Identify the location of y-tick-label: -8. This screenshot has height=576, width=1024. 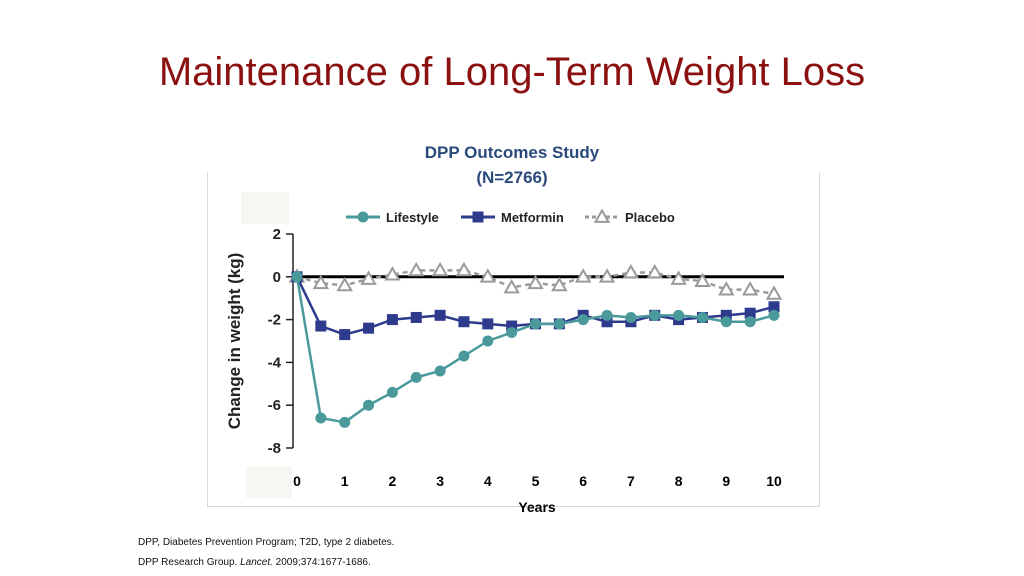
(274, 448).